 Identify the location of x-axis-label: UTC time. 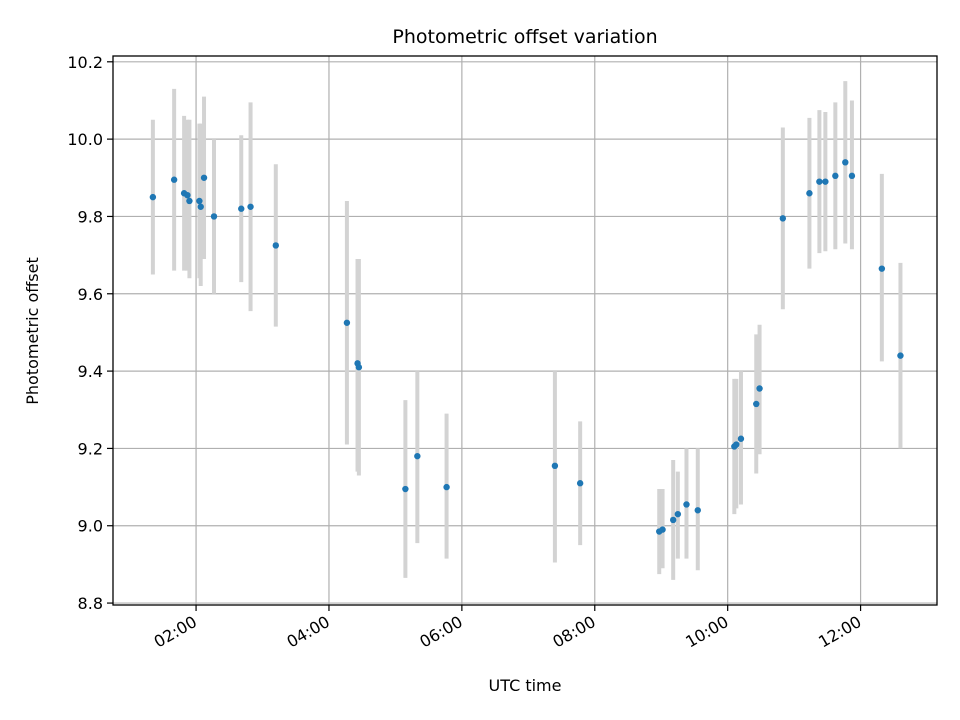
(525, 685).